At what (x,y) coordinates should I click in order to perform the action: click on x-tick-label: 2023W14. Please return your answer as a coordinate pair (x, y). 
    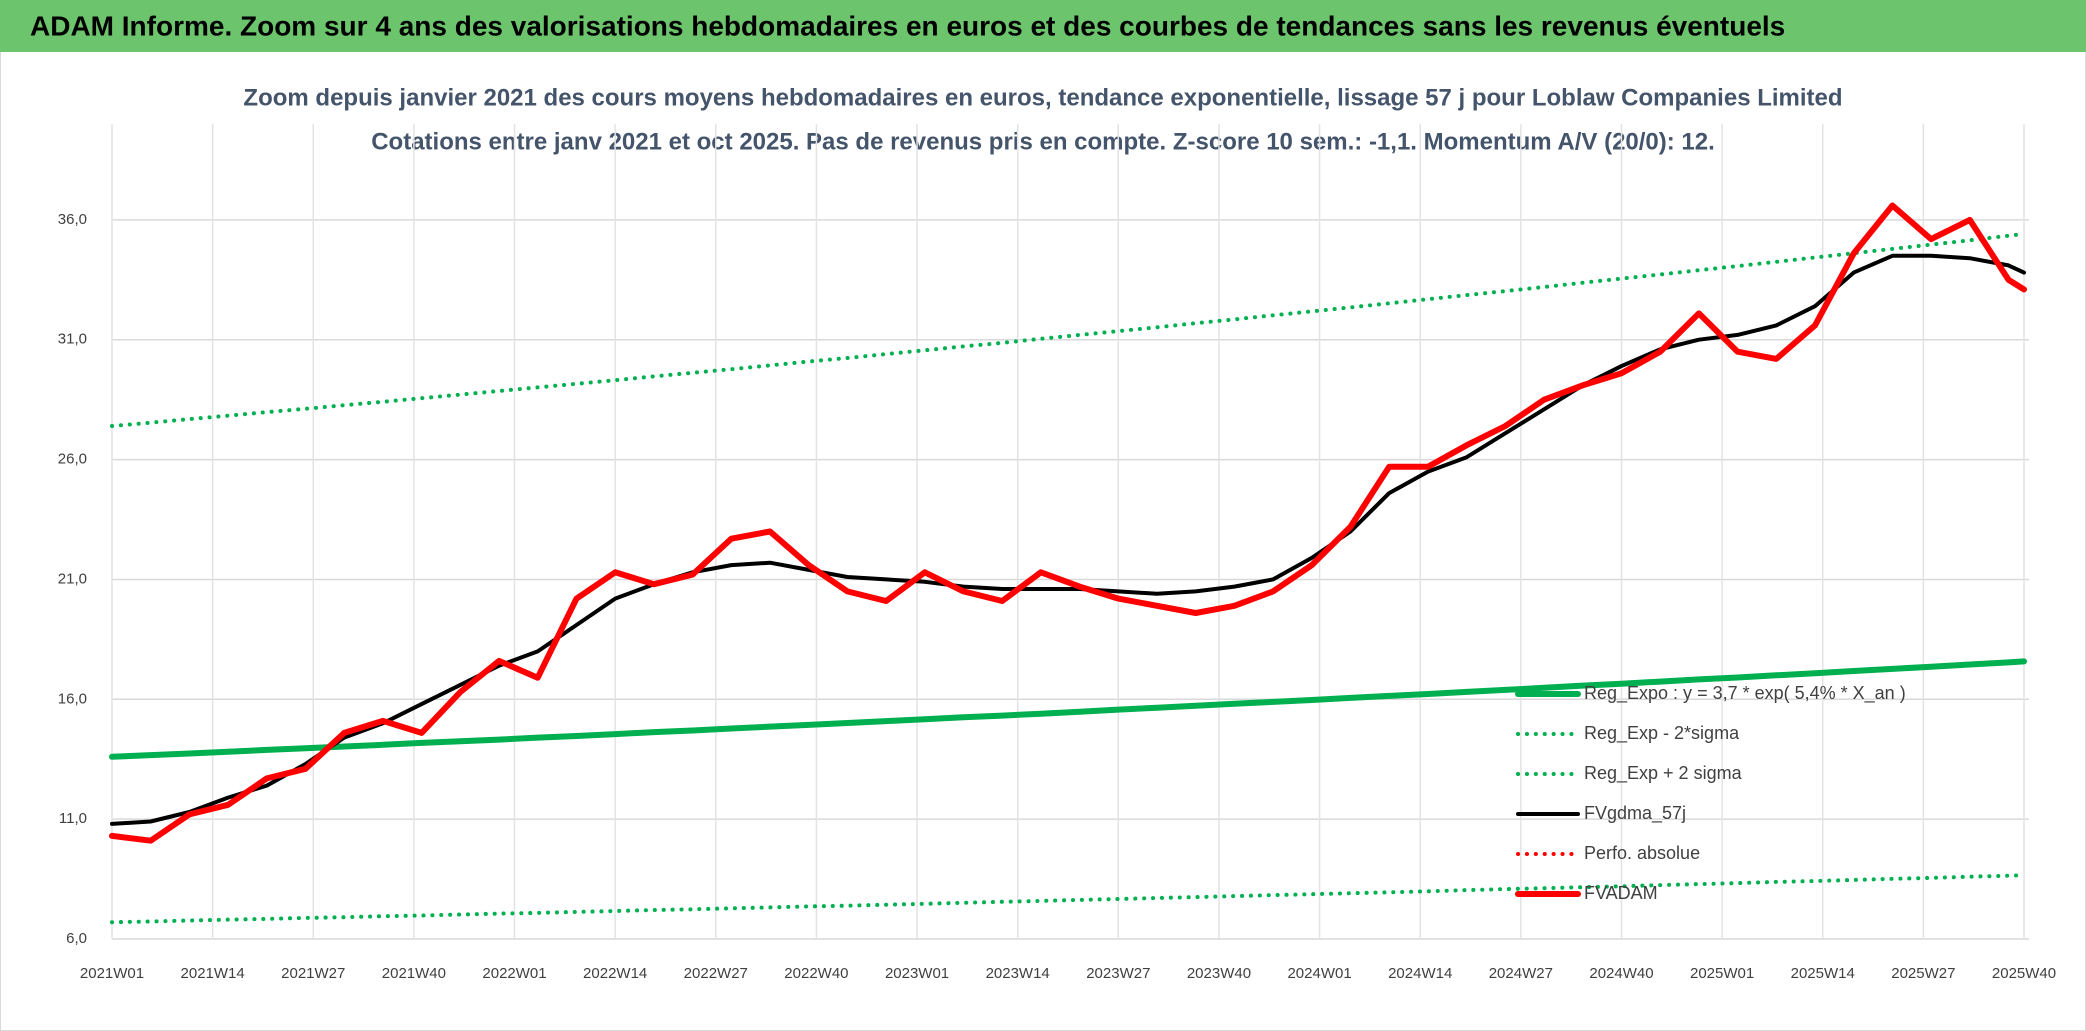
    Looking at the image, I should click on (1018, 973).